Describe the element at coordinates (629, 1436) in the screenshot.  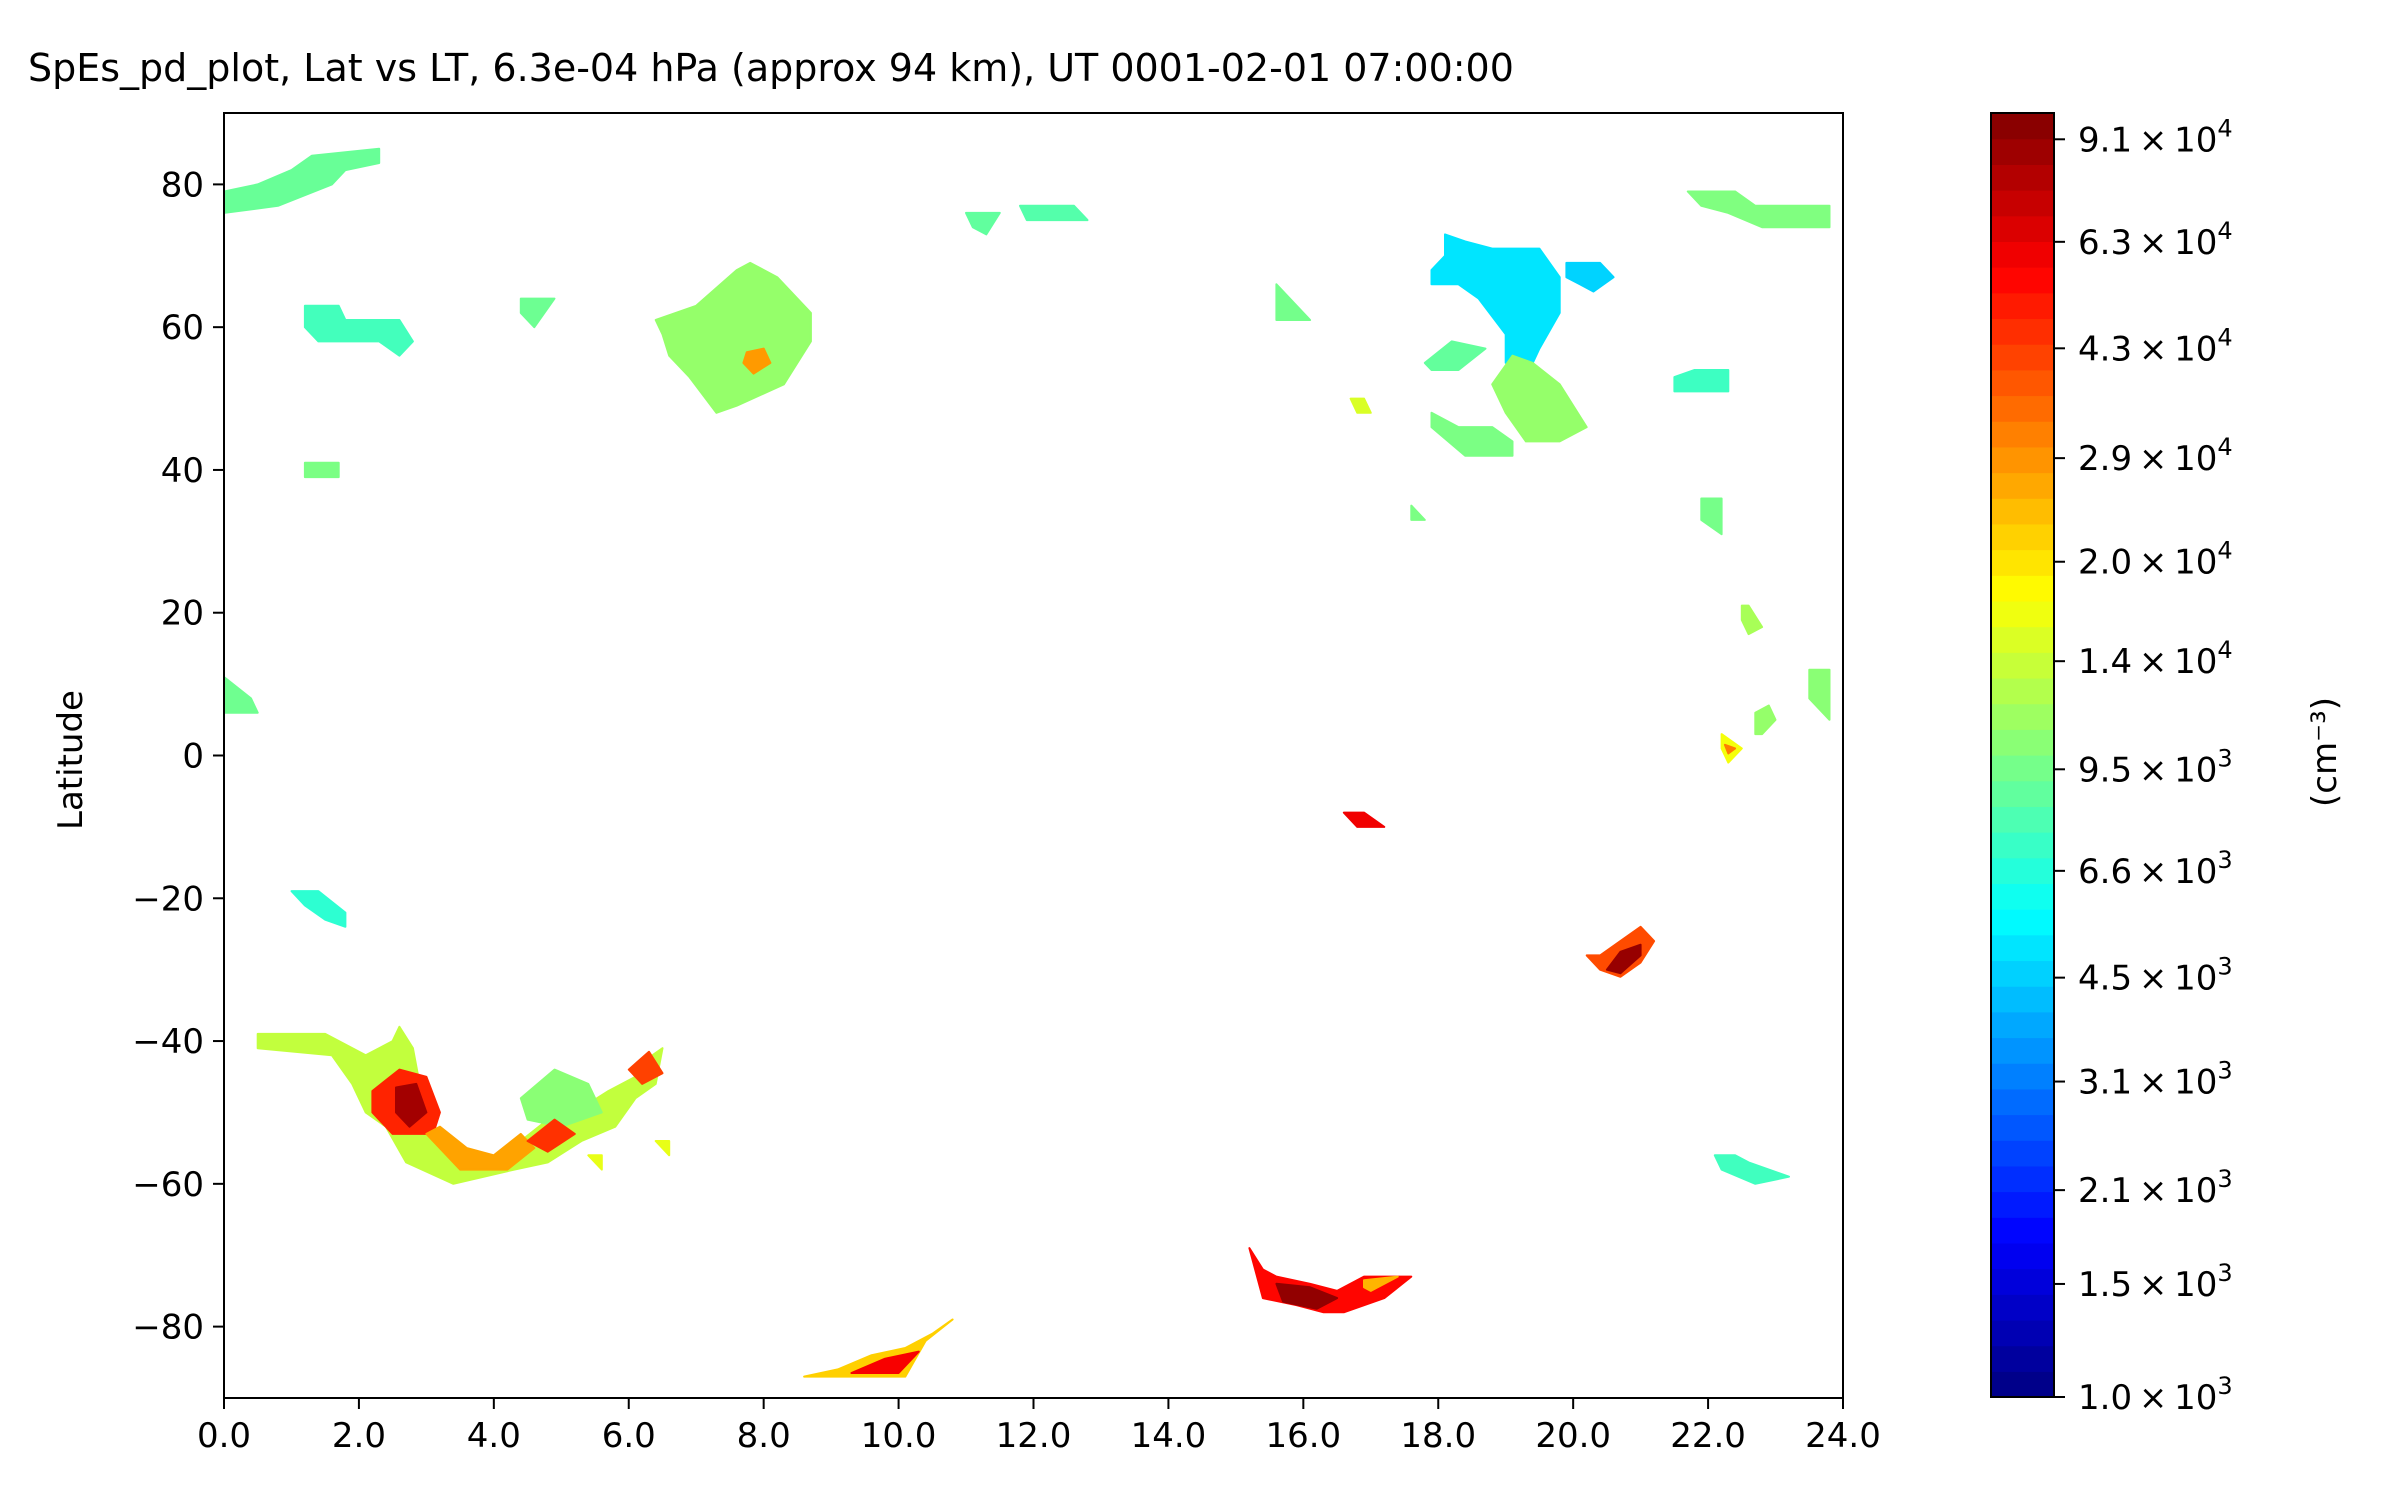
I see `x-tick-label: 6.0` at that location.